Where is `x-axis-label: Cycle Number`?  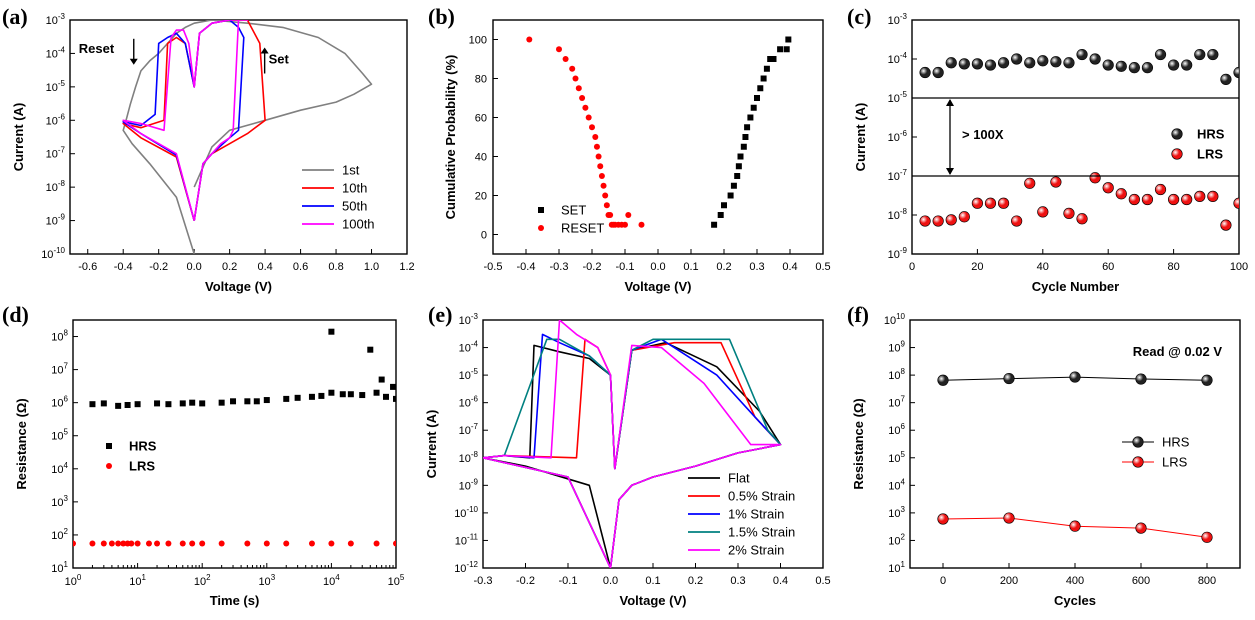 x-axis-label: Cycle Number is located at coordinates (1075, 286).